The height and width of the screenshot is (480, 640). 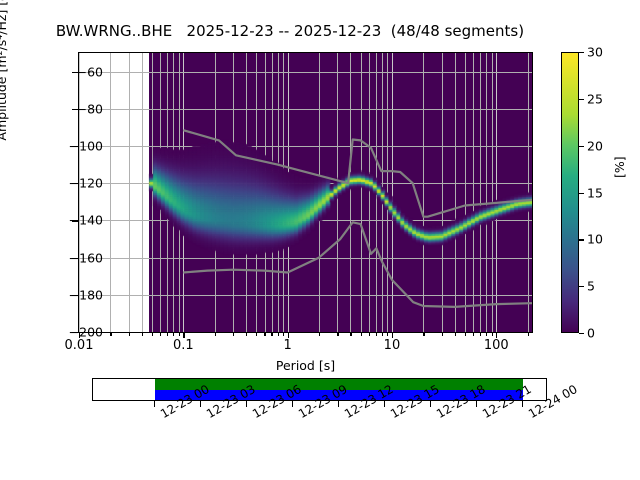 I want to click on y-axis-label: Amplitude [m²/s⁴/Hz] [dB], so click(x=4, y=70).